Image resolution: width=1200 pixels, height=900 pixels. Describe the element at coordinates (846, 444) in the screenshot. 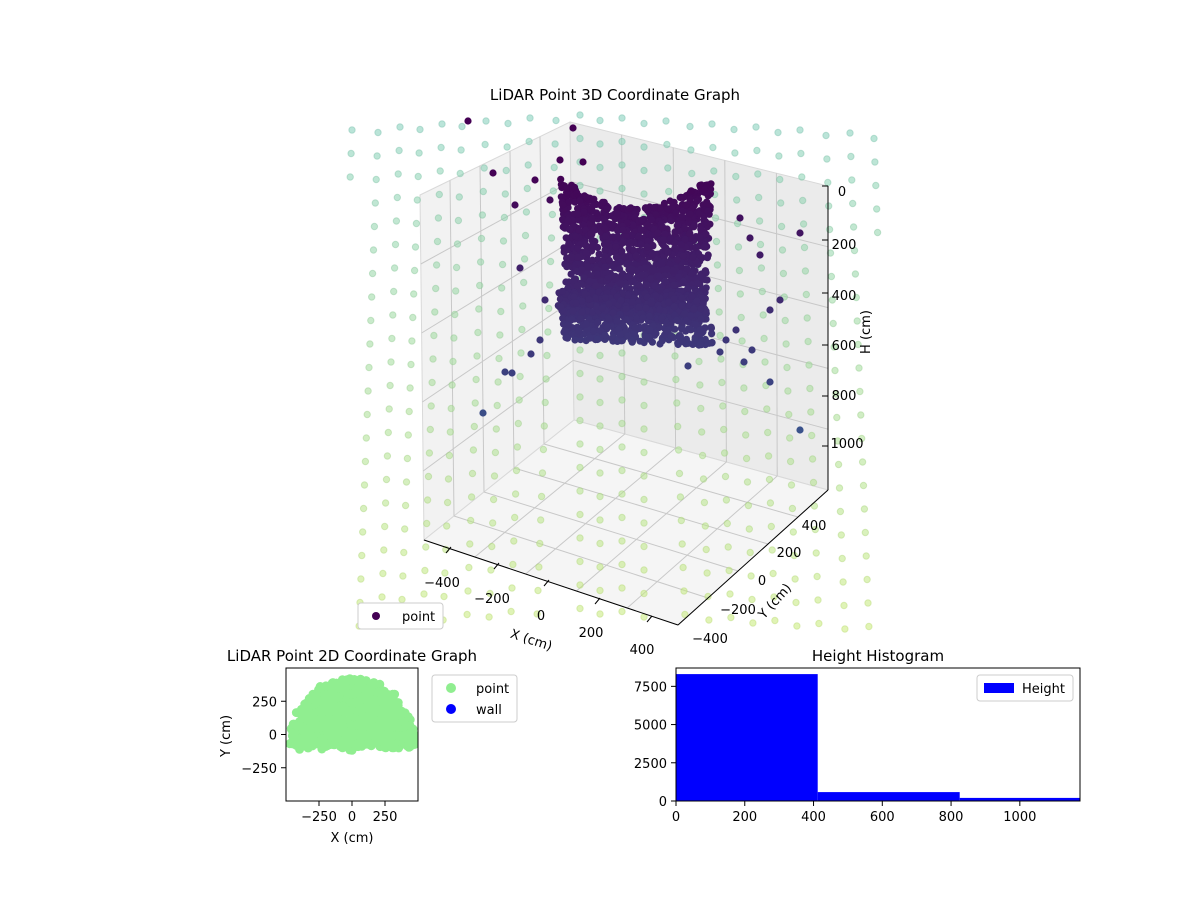

I see `z-tick-label: 1000` at that location.